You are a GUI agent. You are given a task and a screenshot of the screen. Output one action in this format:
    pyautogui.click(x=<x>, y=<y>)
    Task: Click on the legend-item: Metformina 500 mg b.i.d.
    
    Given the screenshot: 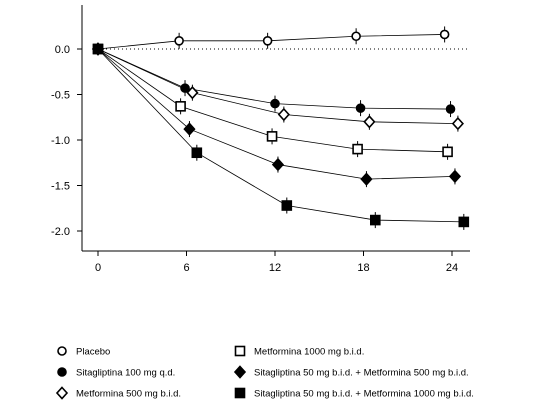 What is the action you would take?
    pyautogui.click(x=118, y=393)
    